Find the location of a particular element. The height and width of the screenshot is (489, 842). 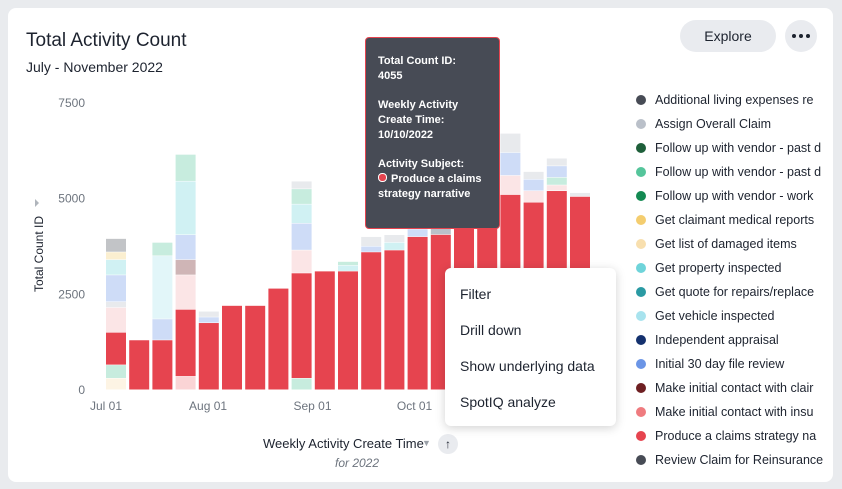

legend-swatch-icon is located at coordinates (641, 172).